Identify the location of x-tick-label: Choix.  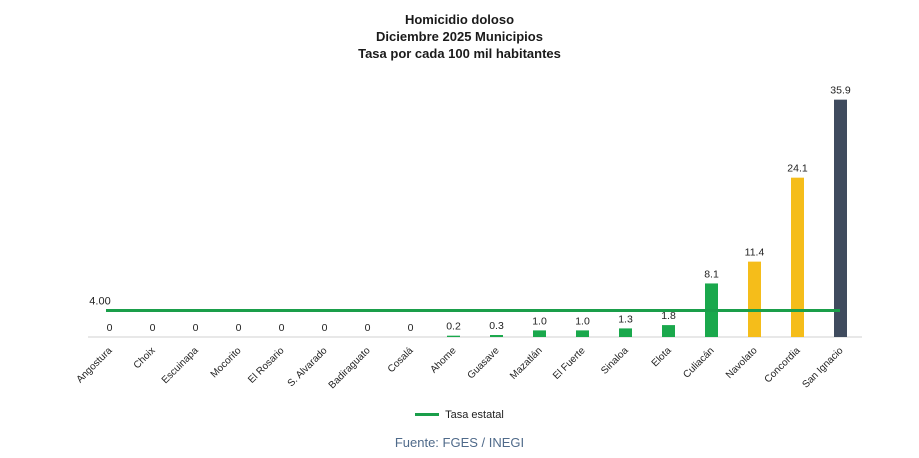
(145, 358).